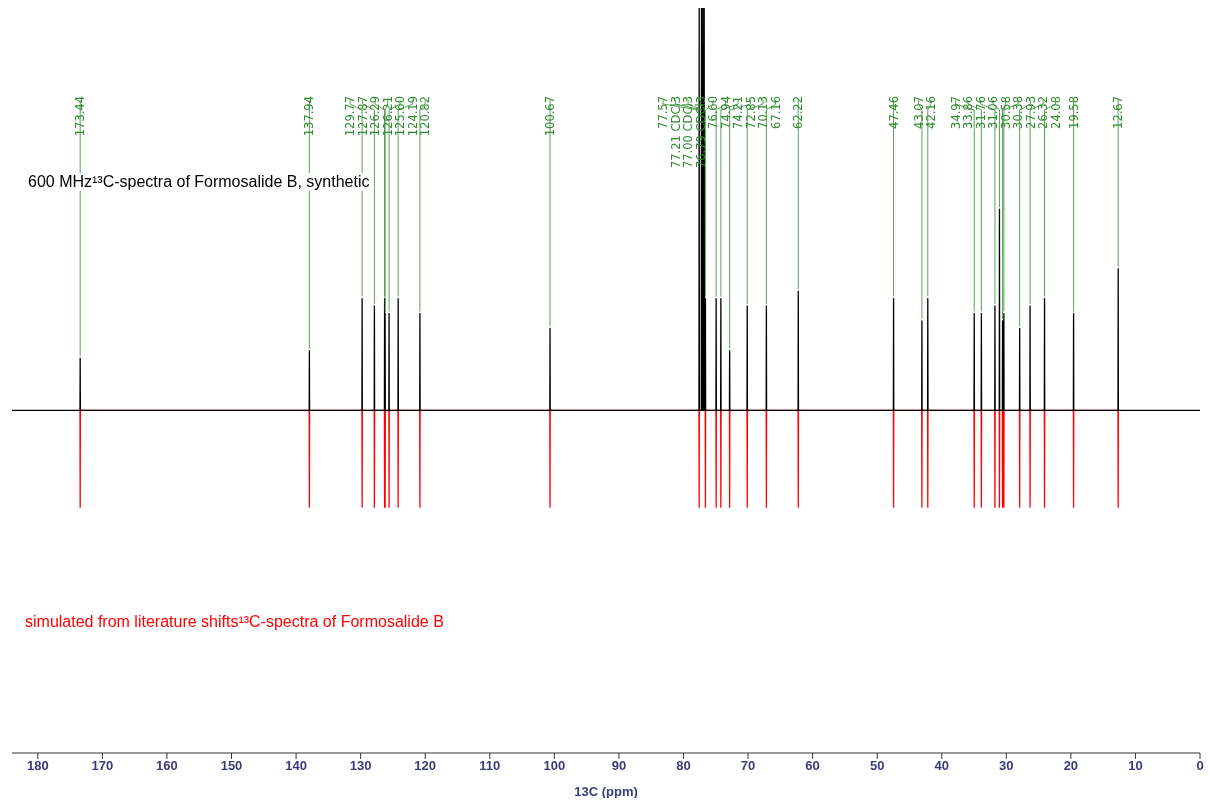  I want to click on x-tick-label: 110, so click(490, 766).